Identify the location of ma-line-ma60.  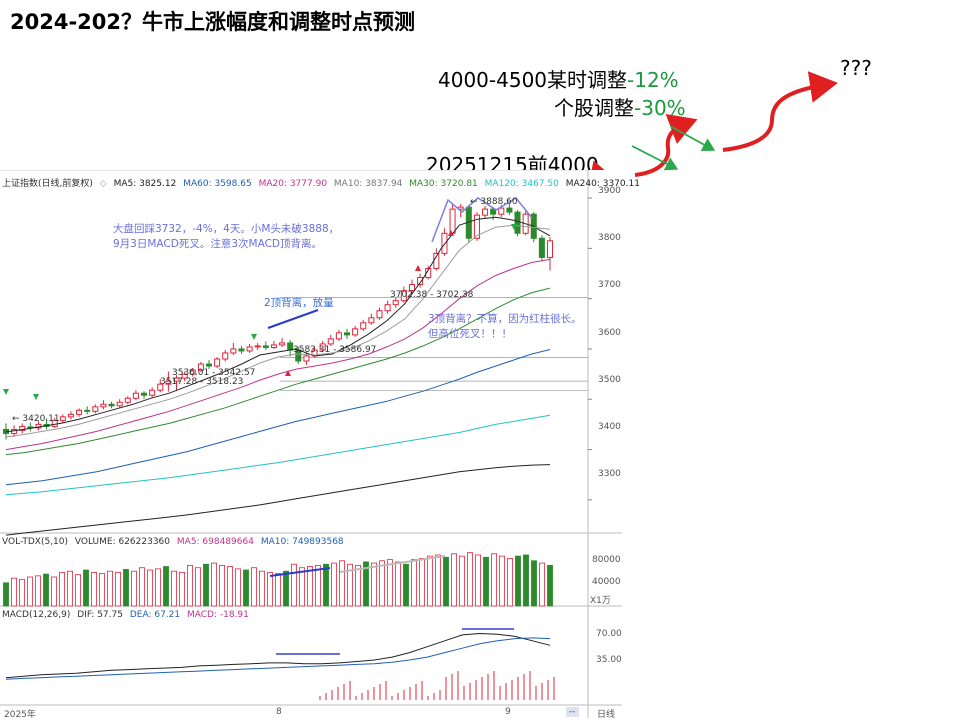
(278, 417).